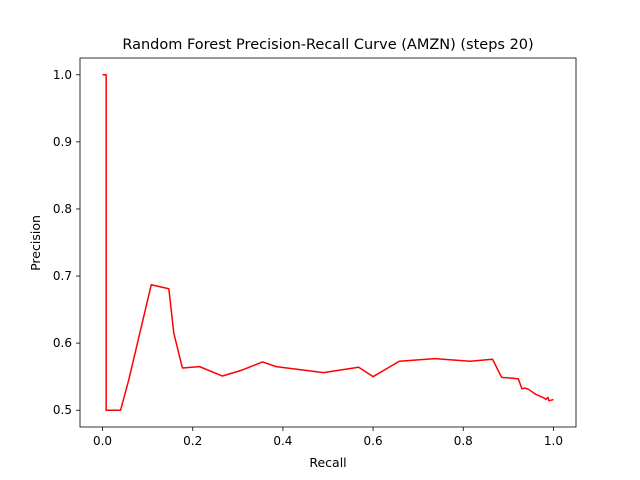  What do you see at coordinates (62, 276) in the screenshot?
I see `y-tick-label: 0.7` at bounding box center [62, 276].